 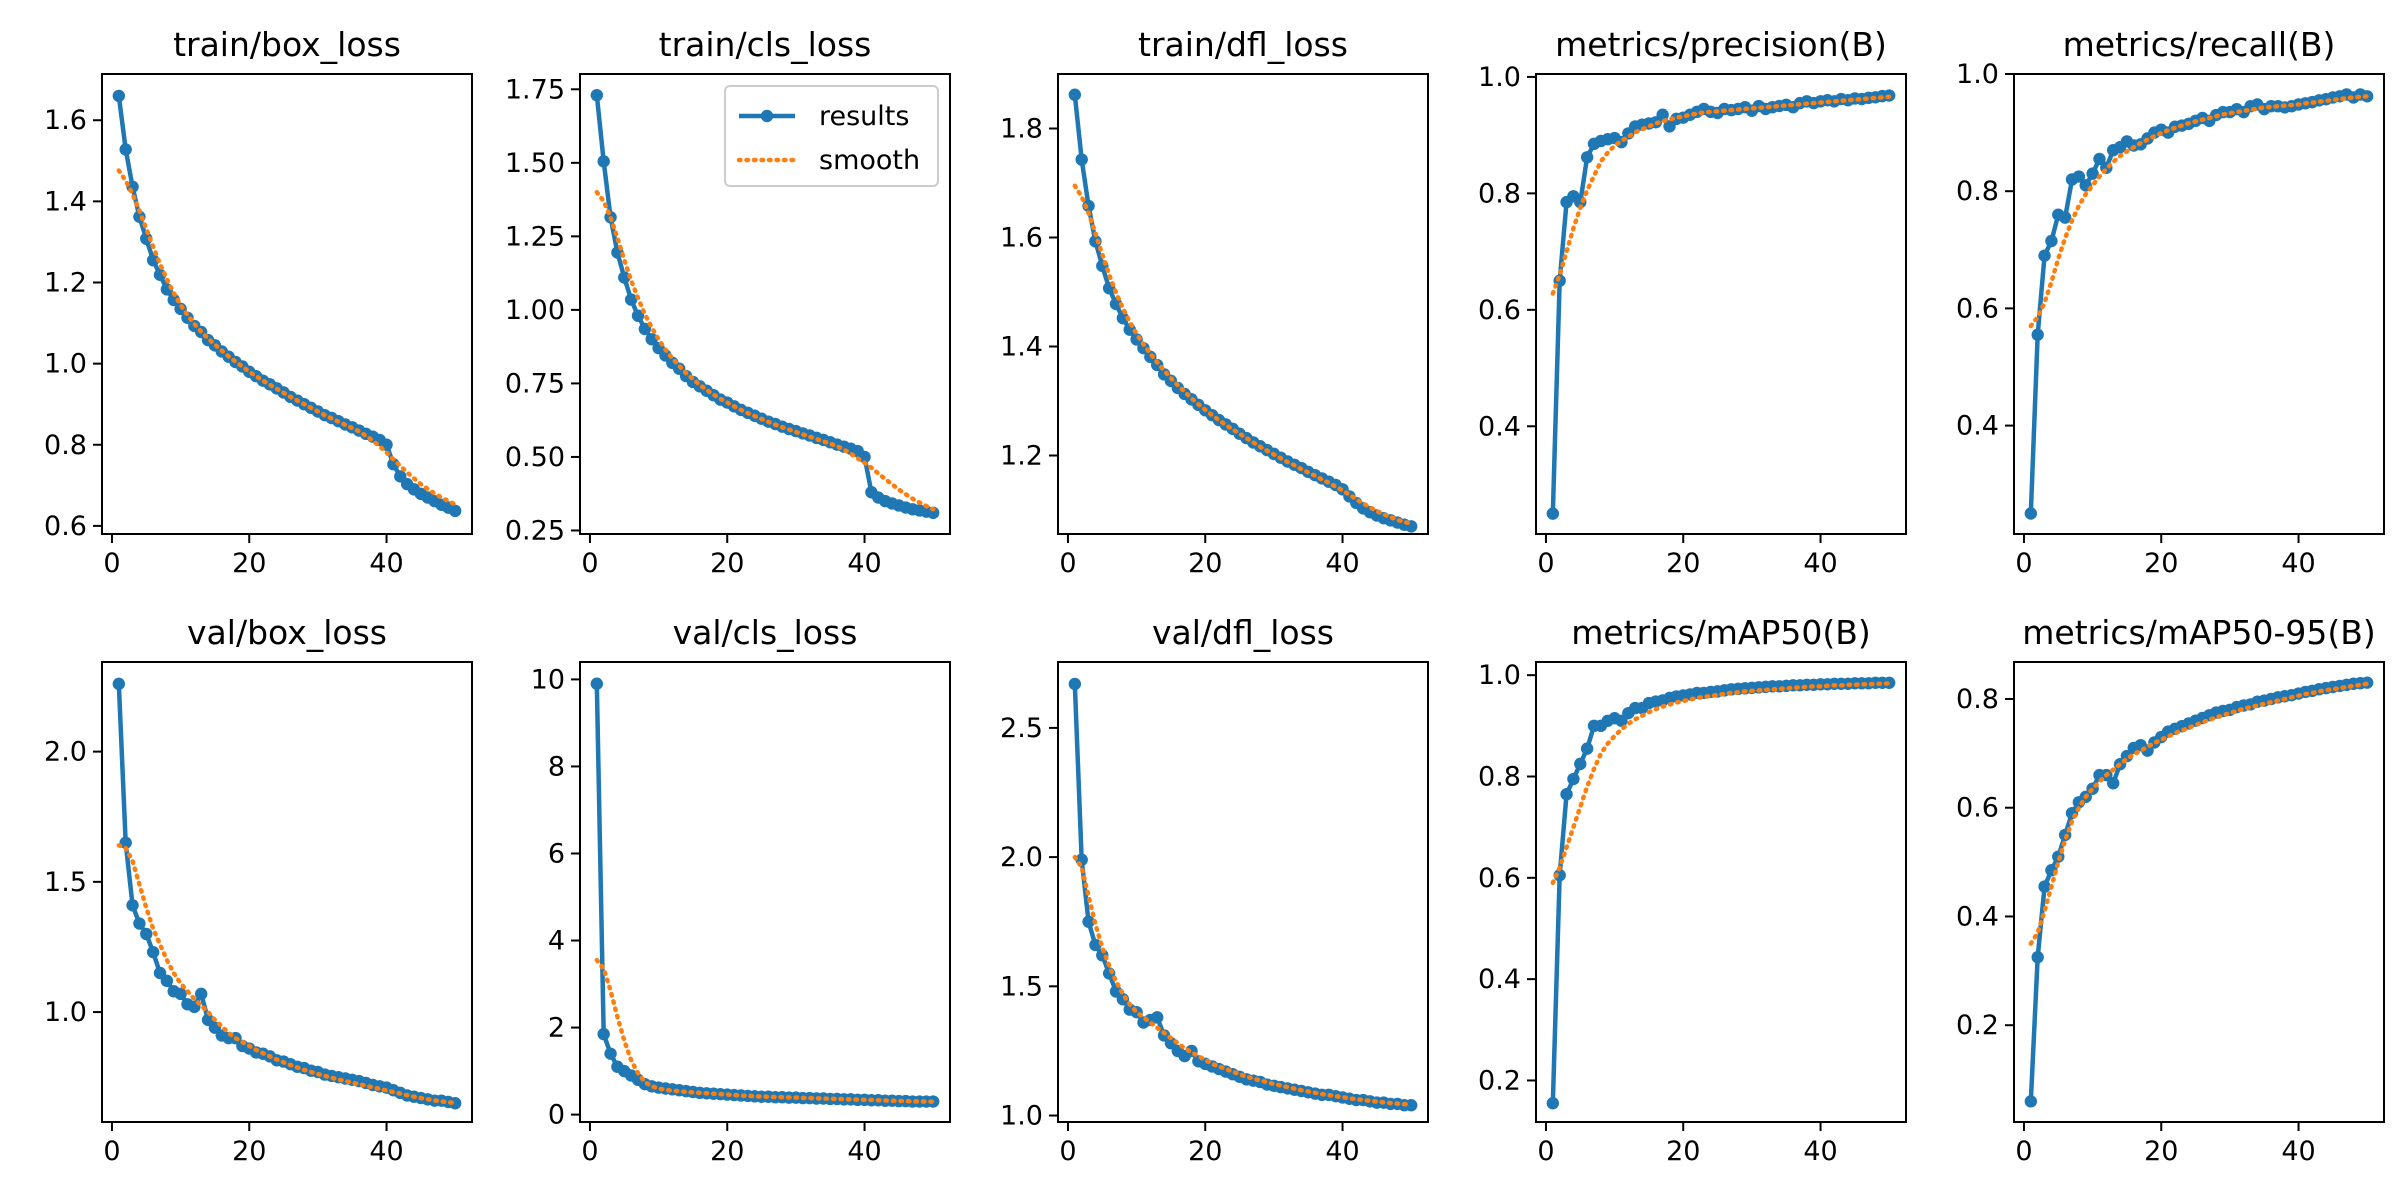 I want to click on legend: results smooth, so click(x=831, y=136).